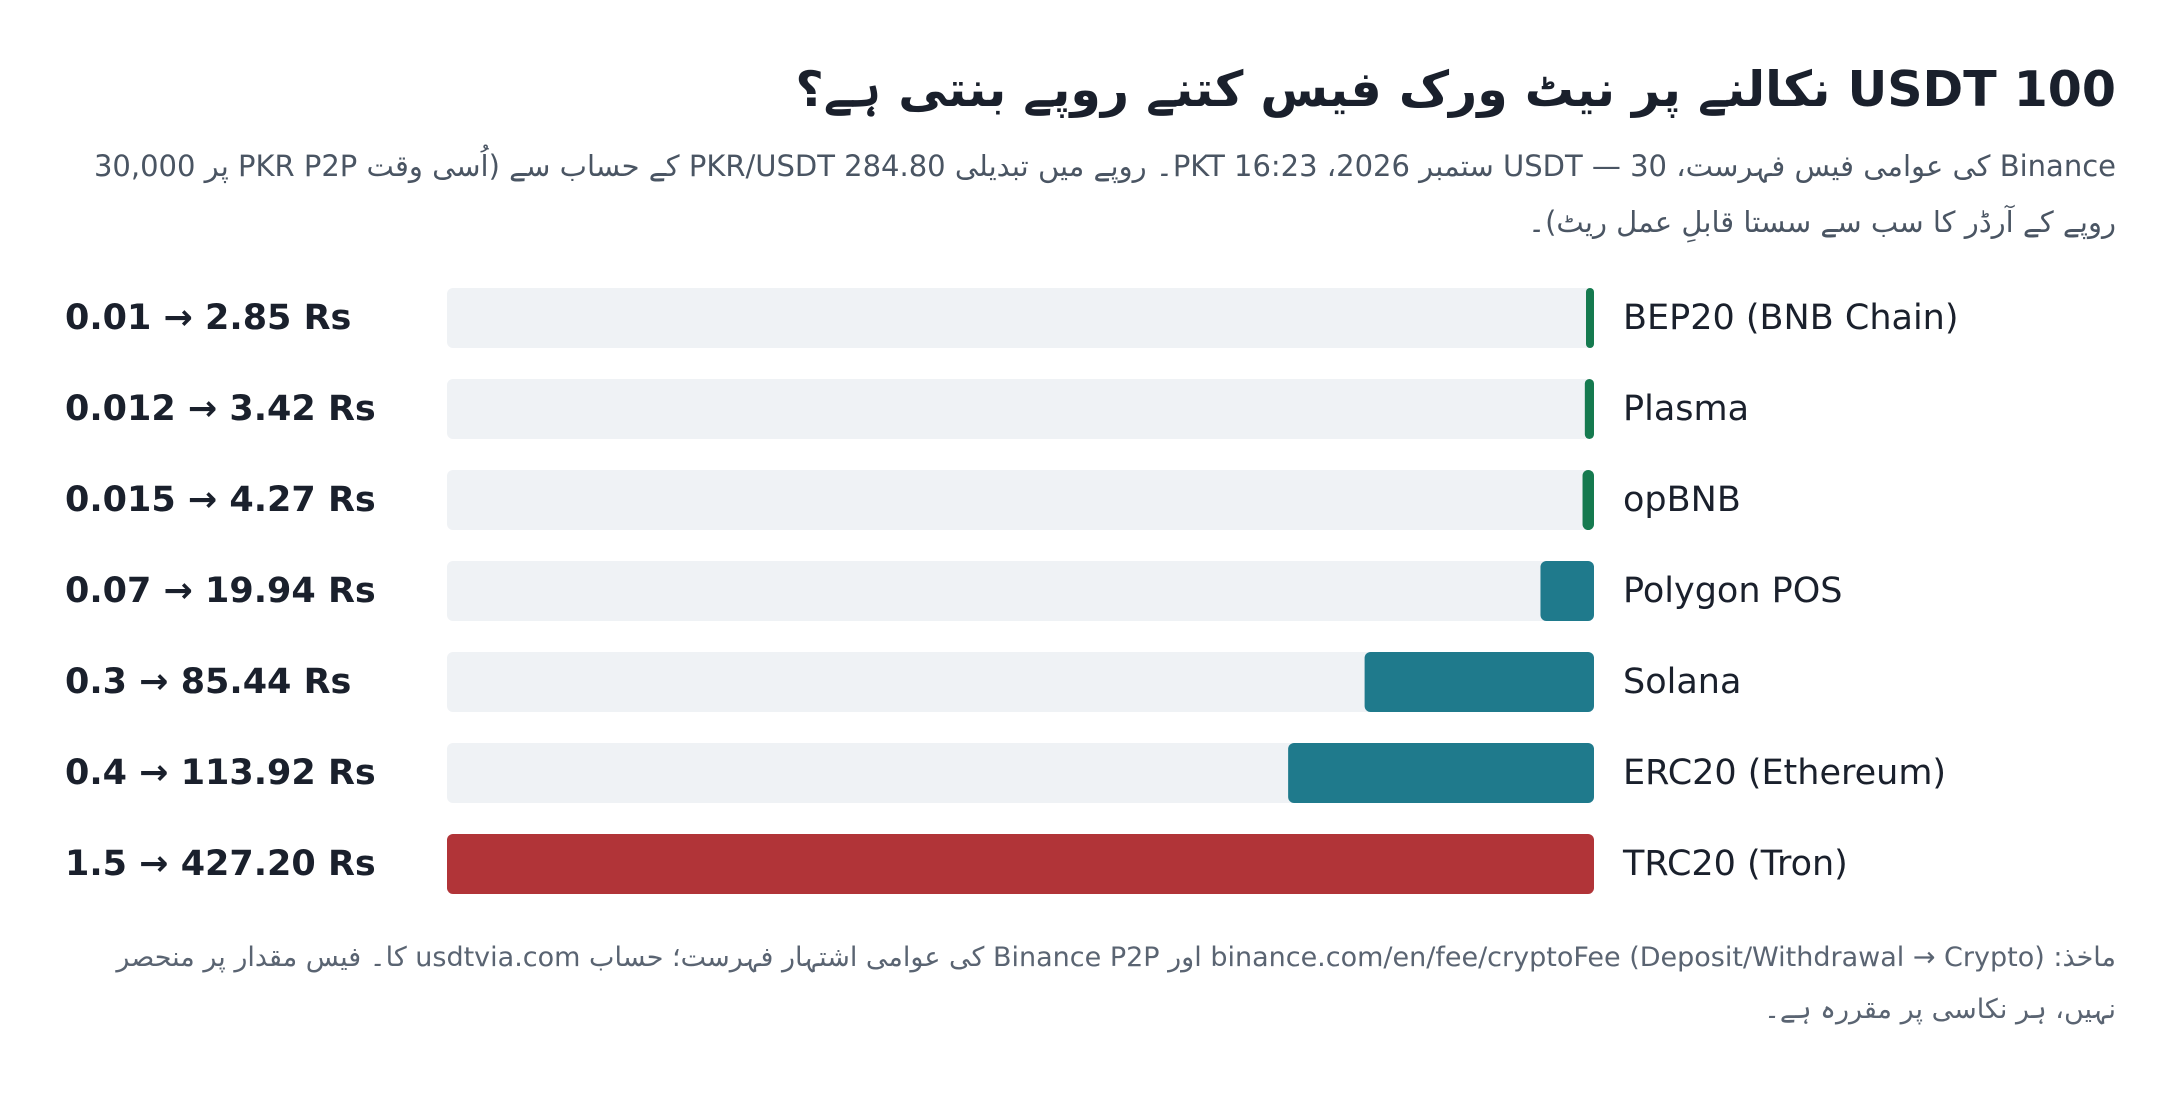 This screenshot has height=1120, width=2168. What do you see at coordinates (1682, 500) in the screenshot?
I see `category-label: opBNB` at bounding box center [1682, 500].